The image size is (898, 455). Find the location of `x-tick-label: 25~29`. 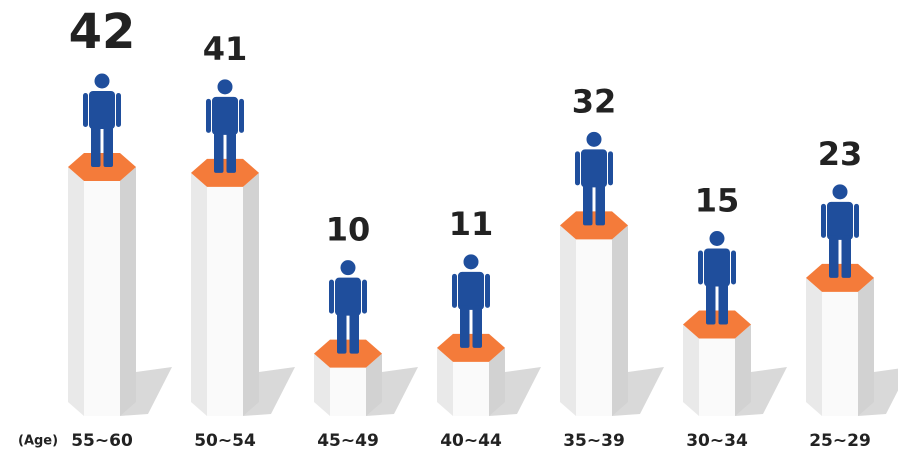

x-tick-label: 25~29 is located at coordinates (840, 441).